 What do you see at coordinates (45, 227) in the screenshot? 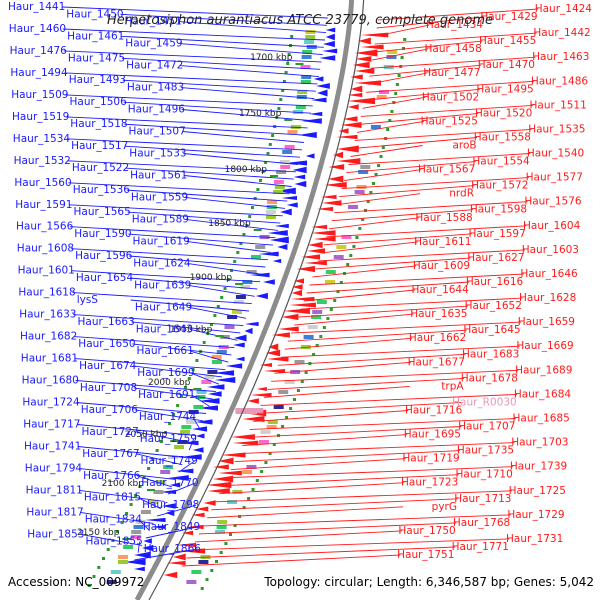
I see `left-gene-label: Haur_1566` at bounding box center [45, 227].